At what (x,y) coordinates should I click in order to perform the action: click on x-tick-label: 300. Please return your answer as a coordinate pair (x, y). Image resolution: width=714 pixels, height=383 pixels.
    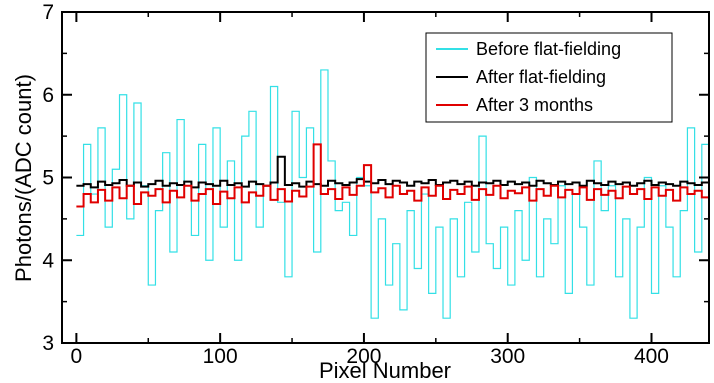
    Looking at the image, I should click on (507, 356).